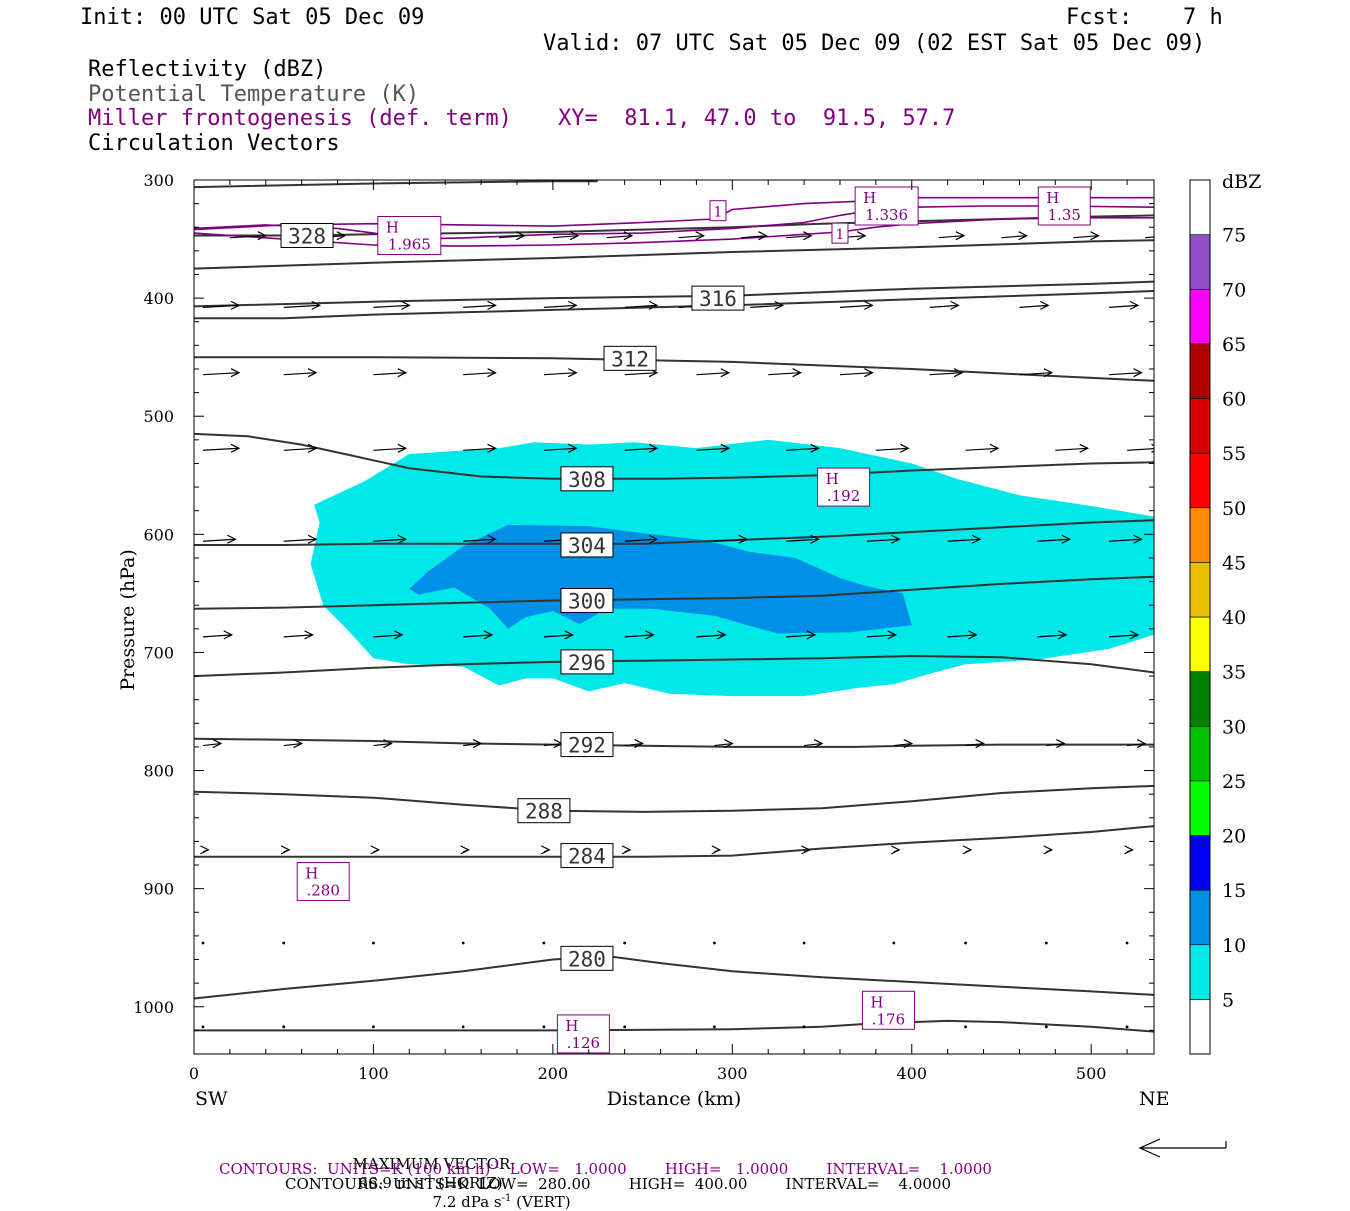  I want to click on theta-label: 292, so click(587, 746).